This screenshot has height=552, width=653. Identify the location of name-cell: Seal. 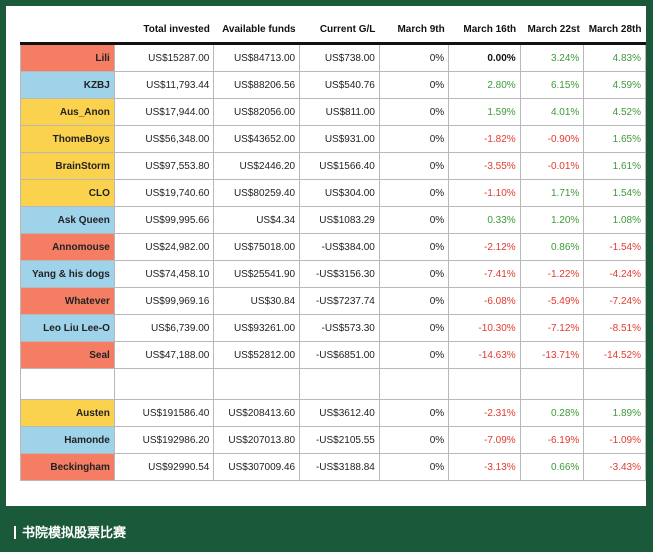
(67, 355).